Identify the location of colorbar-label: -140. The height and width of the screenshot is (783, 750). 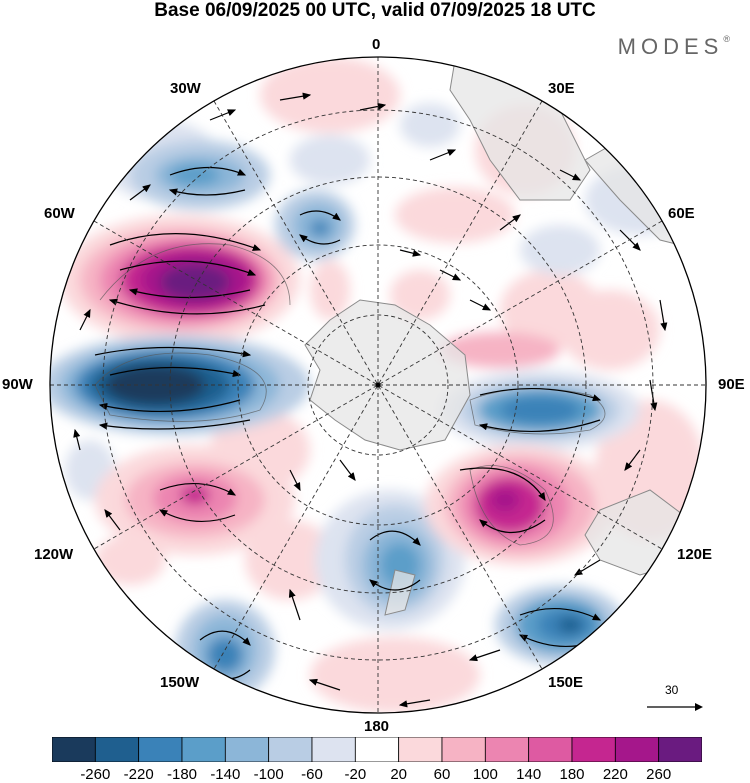
(225, 774).